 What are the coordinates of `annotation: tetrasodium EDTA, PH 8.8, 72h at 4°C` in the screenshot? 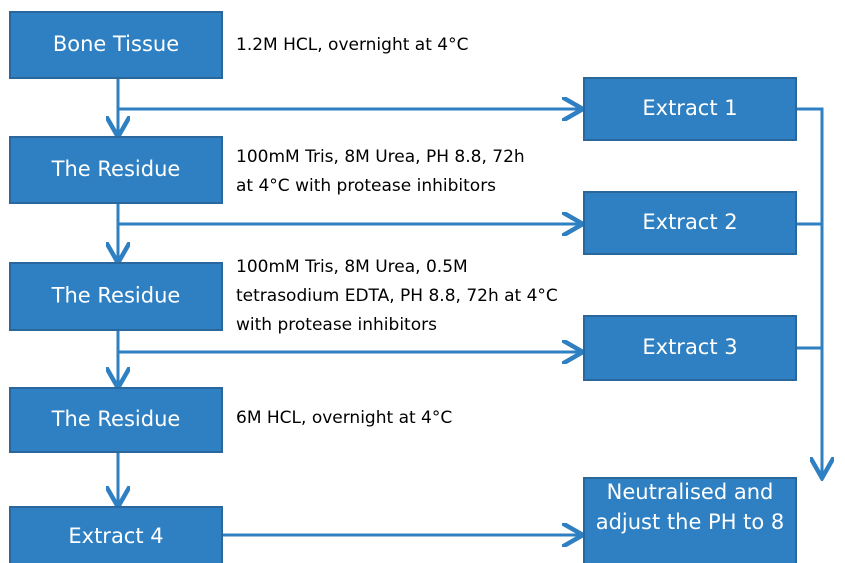 It's located at (397, 296).